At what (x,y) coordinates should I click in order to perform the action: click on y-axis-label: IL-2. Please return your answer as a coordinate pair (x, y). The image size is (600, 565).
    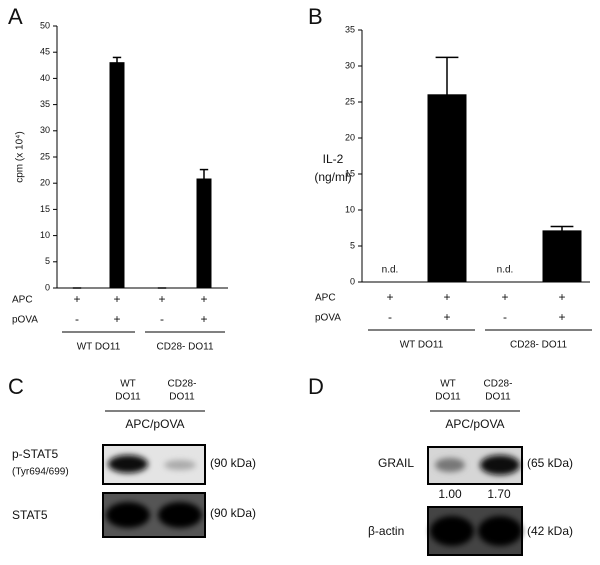
    Looking at the image, I should click on (333, 159).